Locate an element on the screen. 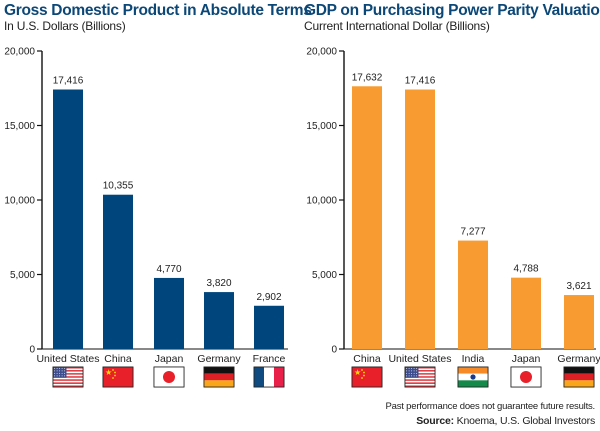 The height and width of the screenshot is (431, 600). japan-flag-icon is located at coordinates (169, 377).